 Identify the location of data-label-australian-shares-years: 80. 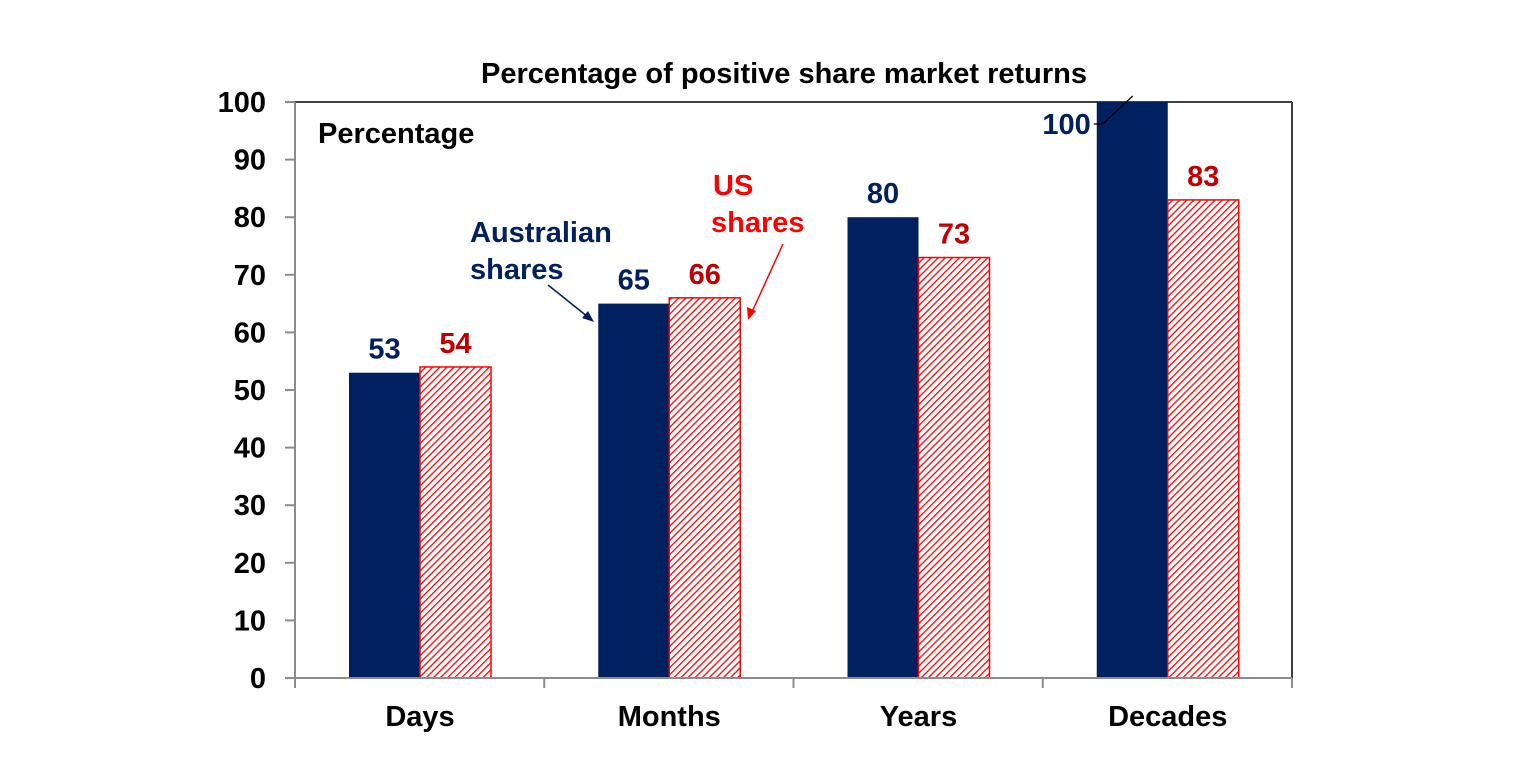
(883, 194).